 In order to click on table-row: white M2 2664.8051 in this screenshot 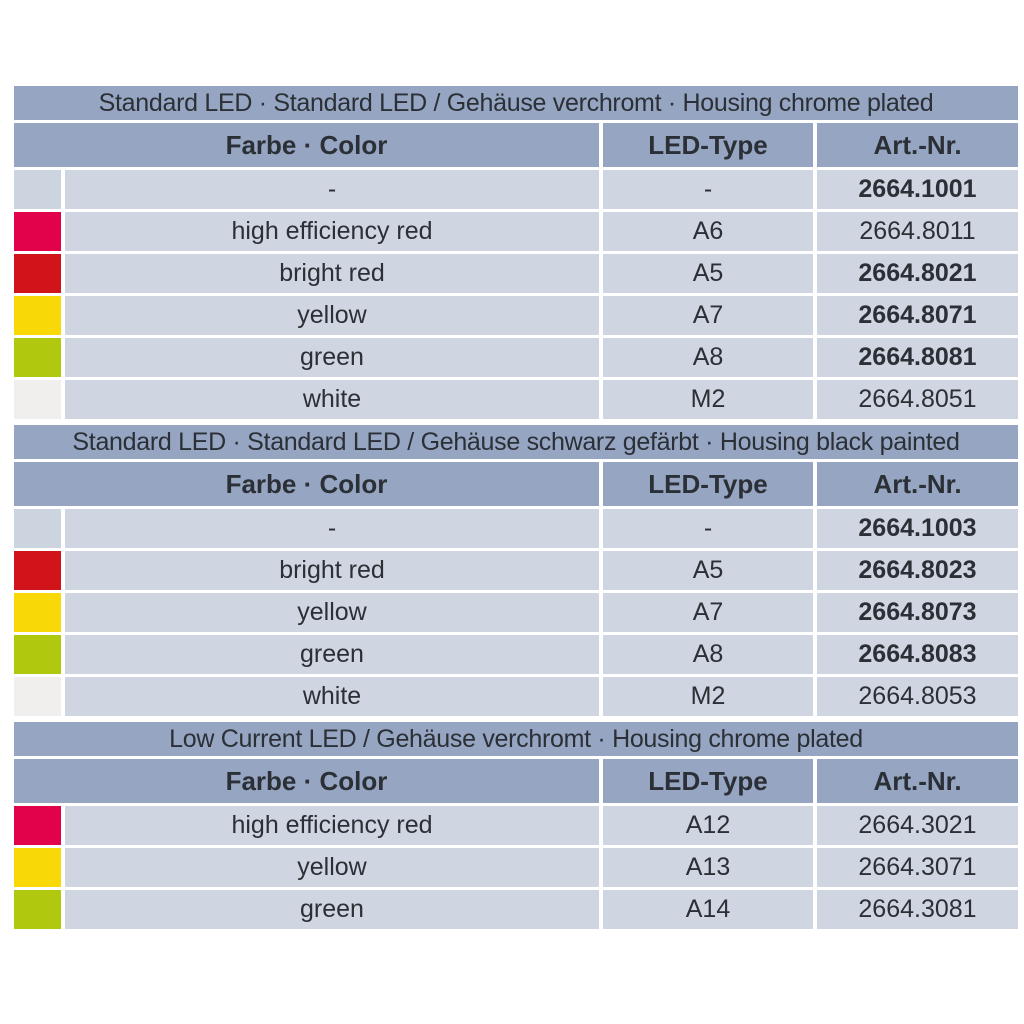, I will do `click(516, 399)`.